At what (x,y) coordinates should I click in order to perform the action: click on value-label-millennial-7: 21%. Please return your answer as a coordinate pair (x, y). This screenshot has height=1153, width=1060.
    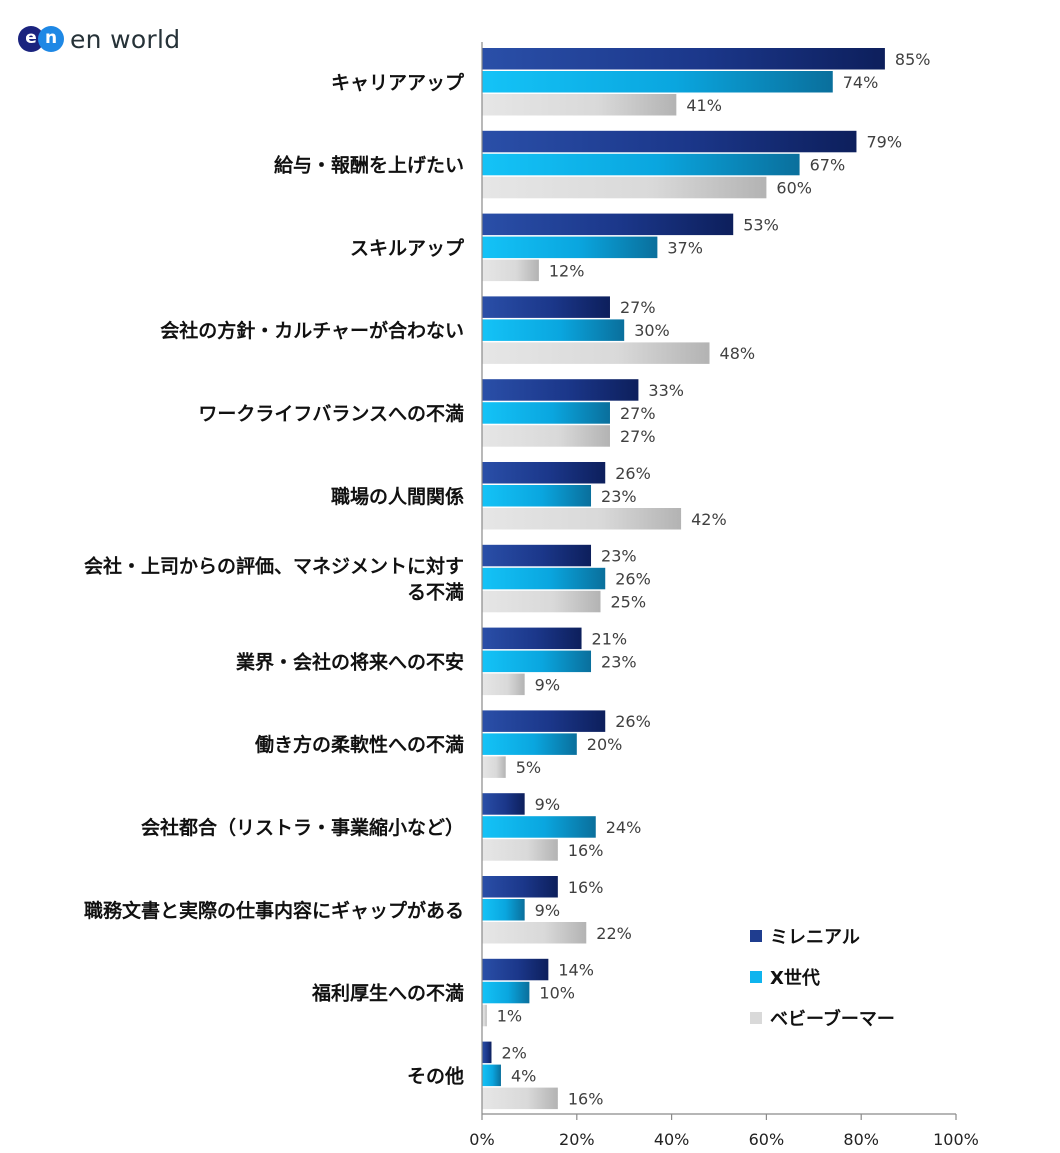
    Looking at the image, I should click on (610, 638).